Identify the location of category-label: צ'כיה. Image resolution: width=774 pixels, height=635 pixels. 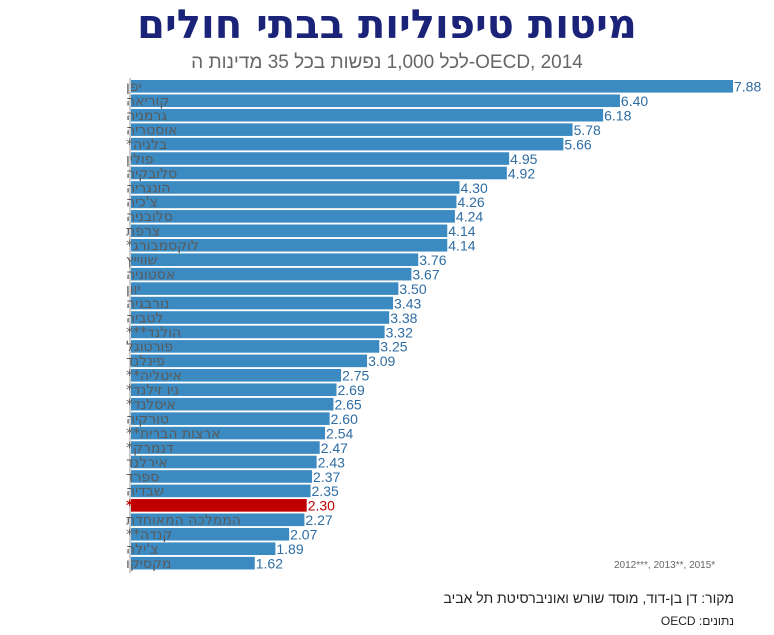
(142, 203).